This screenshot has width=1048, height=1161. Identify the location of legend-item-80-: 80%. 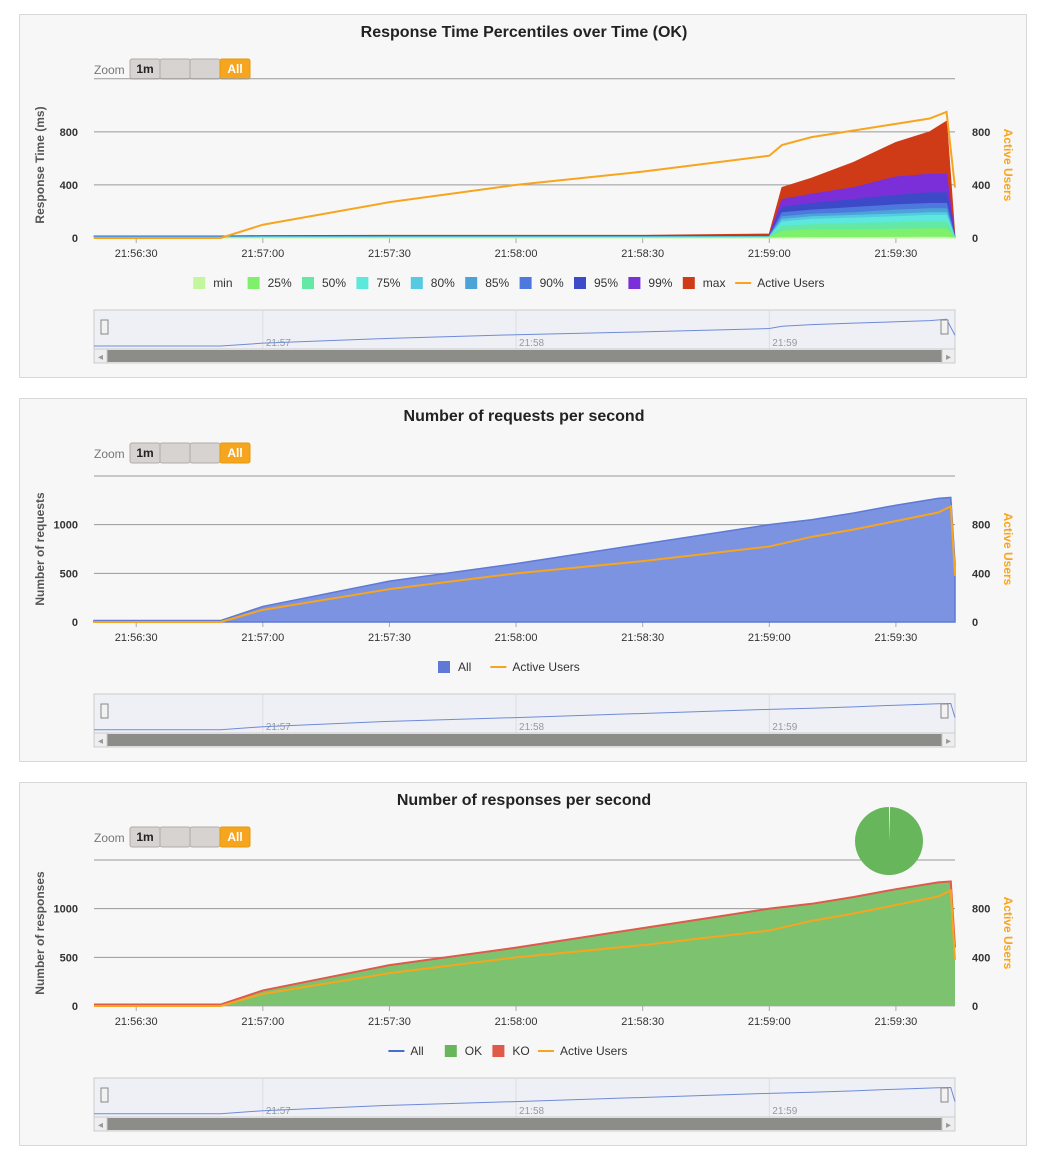
(432, 283).